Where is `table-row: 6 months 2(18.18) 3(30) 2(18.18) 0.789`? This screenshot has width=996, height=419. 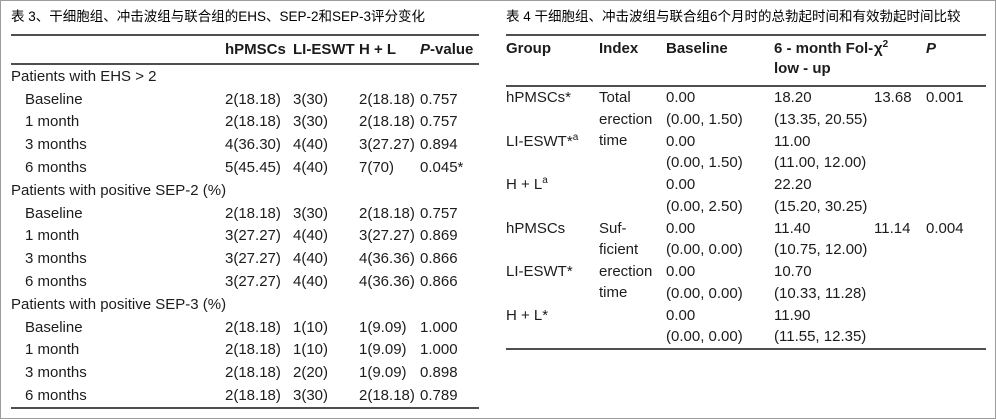 table-row: 6 months 2(18.18) 3(30) 2(18.18) 0.789 is located at coordinates (245, 396).